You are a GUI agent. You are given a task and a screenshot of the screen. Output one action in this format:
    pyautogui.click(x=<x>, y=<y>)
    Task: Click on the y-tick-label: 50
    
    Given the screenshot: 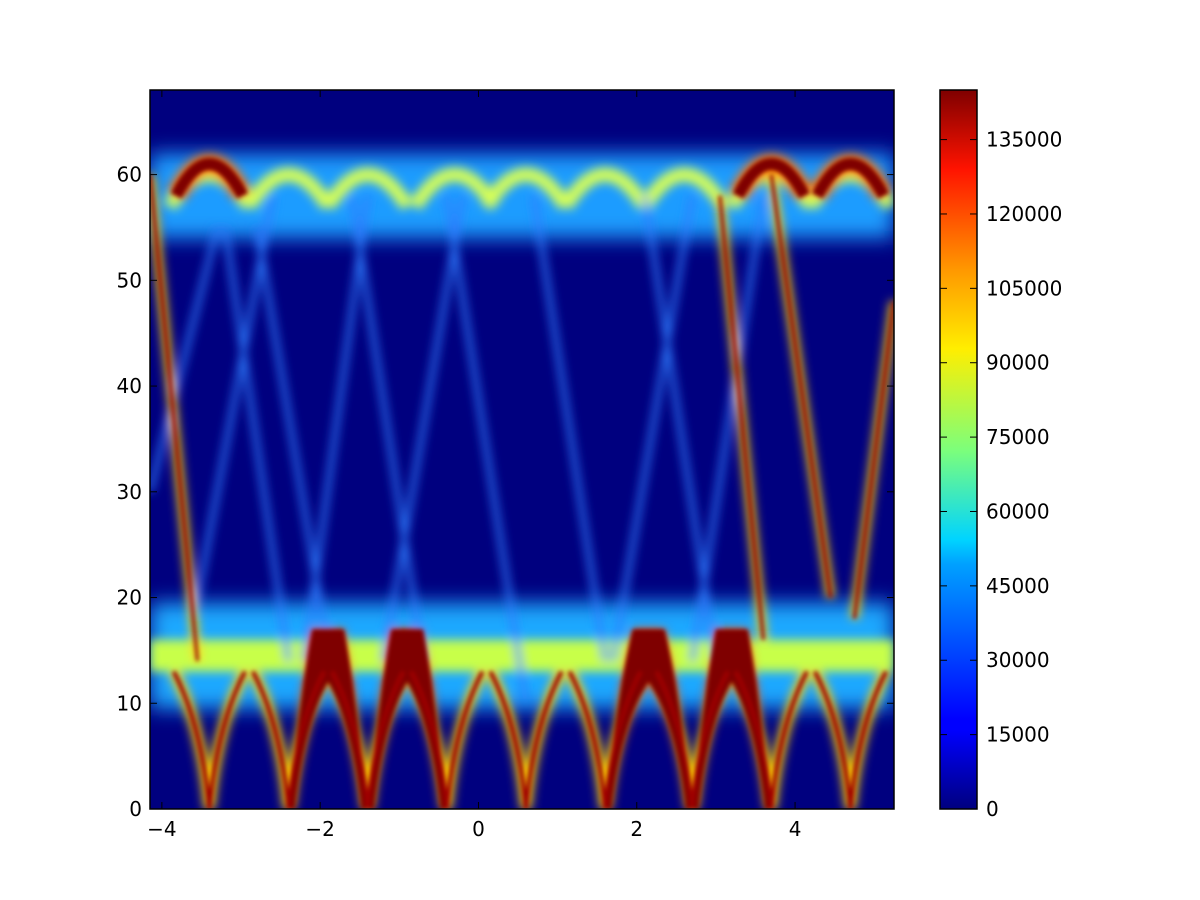 What is the action you would take?
    pyautogui.click(x=129, y=280)
    